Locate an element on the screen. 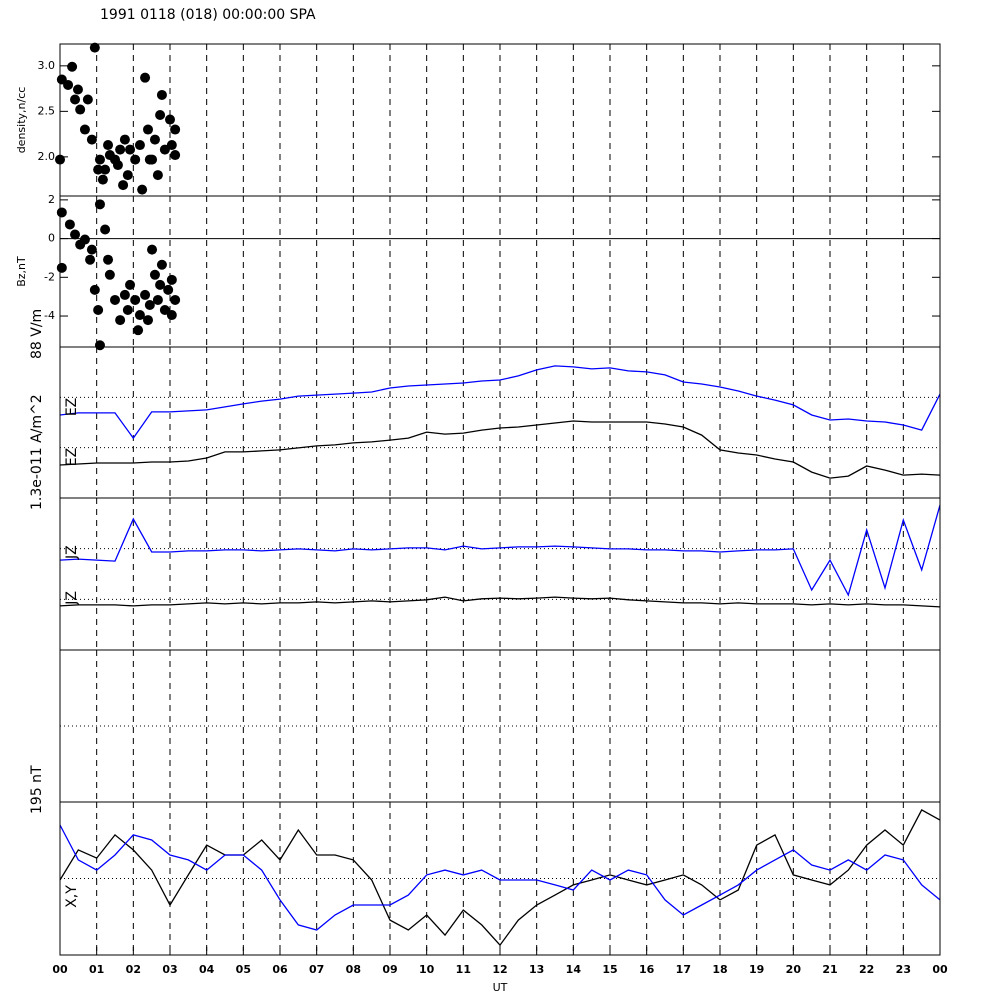  panel-label: X,Y is located at coordinates (72, 896).